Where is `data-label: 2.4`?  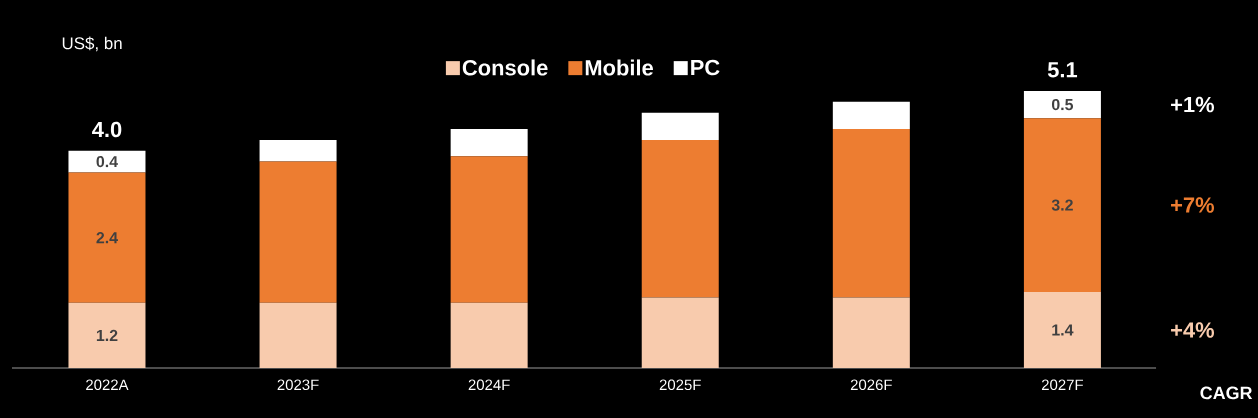
data-label: 2.4 is located at coordinates (107, 238).